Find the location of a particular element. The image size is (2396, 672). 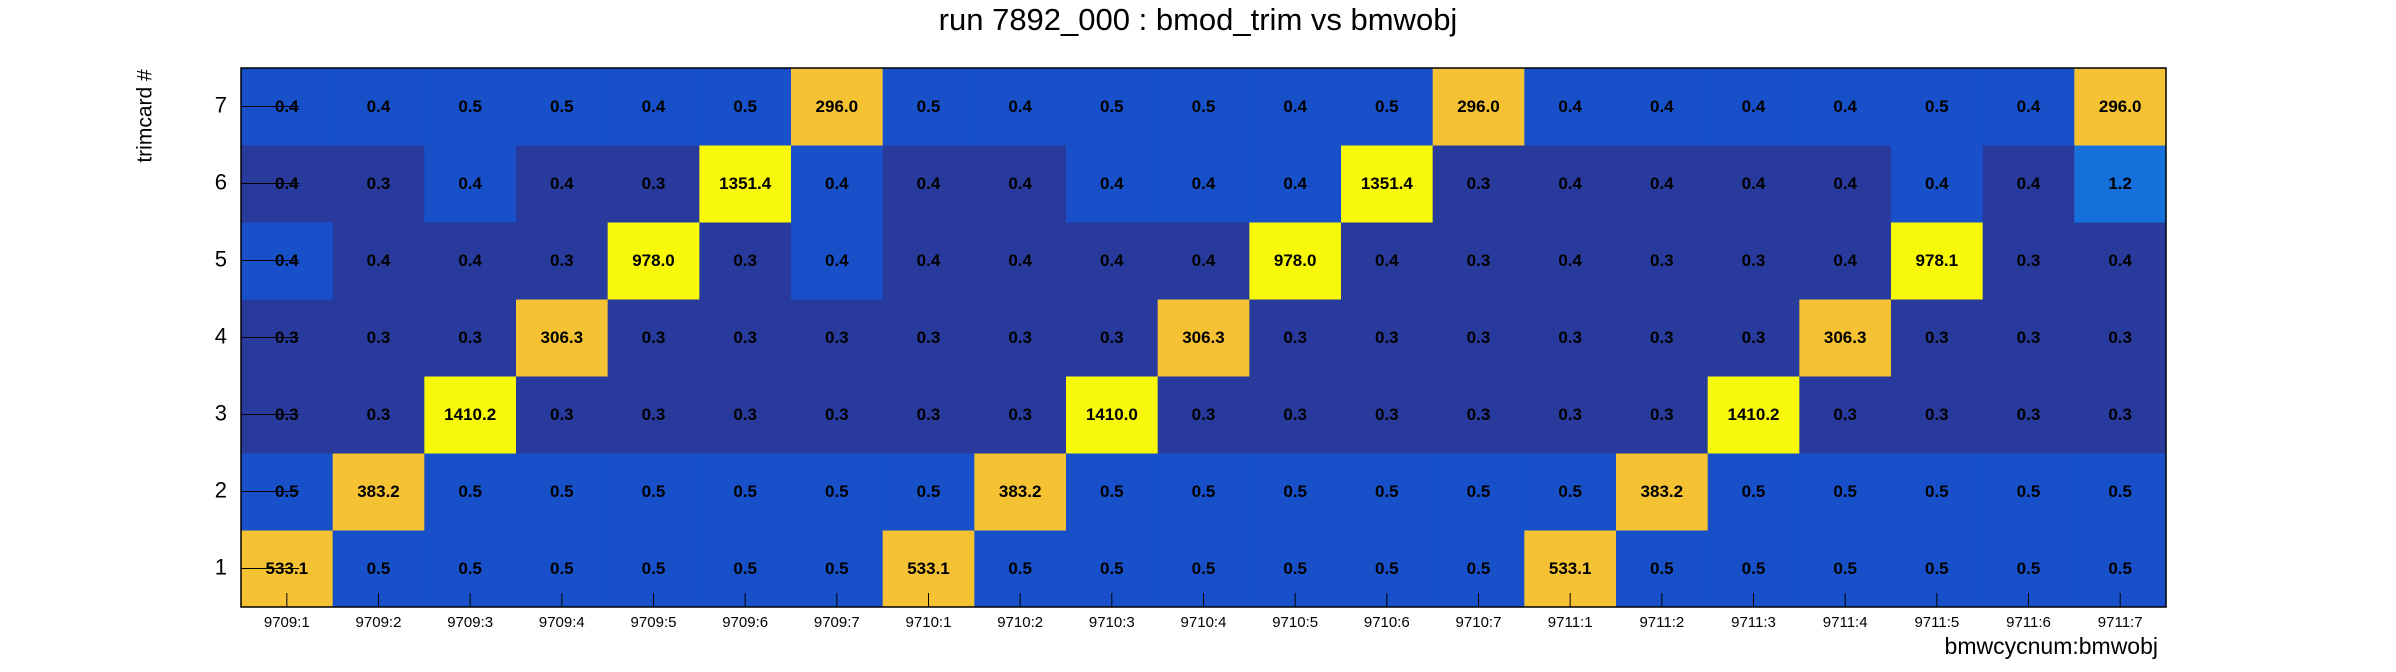

x-axis-label: bmwcycnum:bmwobj is located at coordinates (2051, 646).